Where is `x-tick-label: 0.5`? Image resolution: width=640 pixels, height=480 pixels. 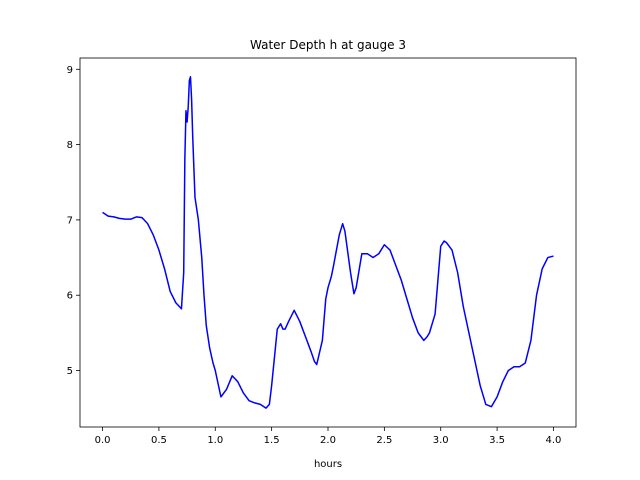 x-tick-label: 0.5 is located at coordinates (159, 440).